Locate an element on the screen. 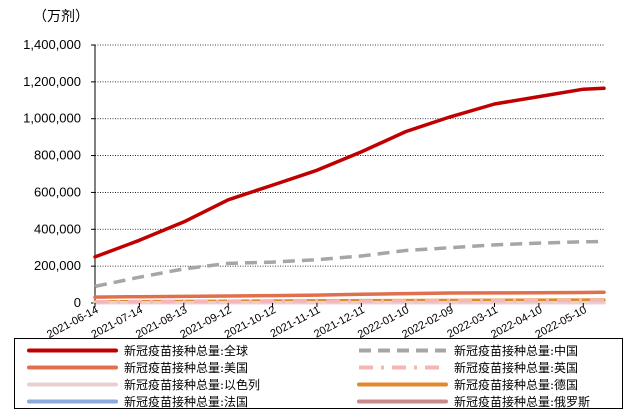  legend-item: 新冠疫苗接种总量:英国 is located at coordinates (466, 367).